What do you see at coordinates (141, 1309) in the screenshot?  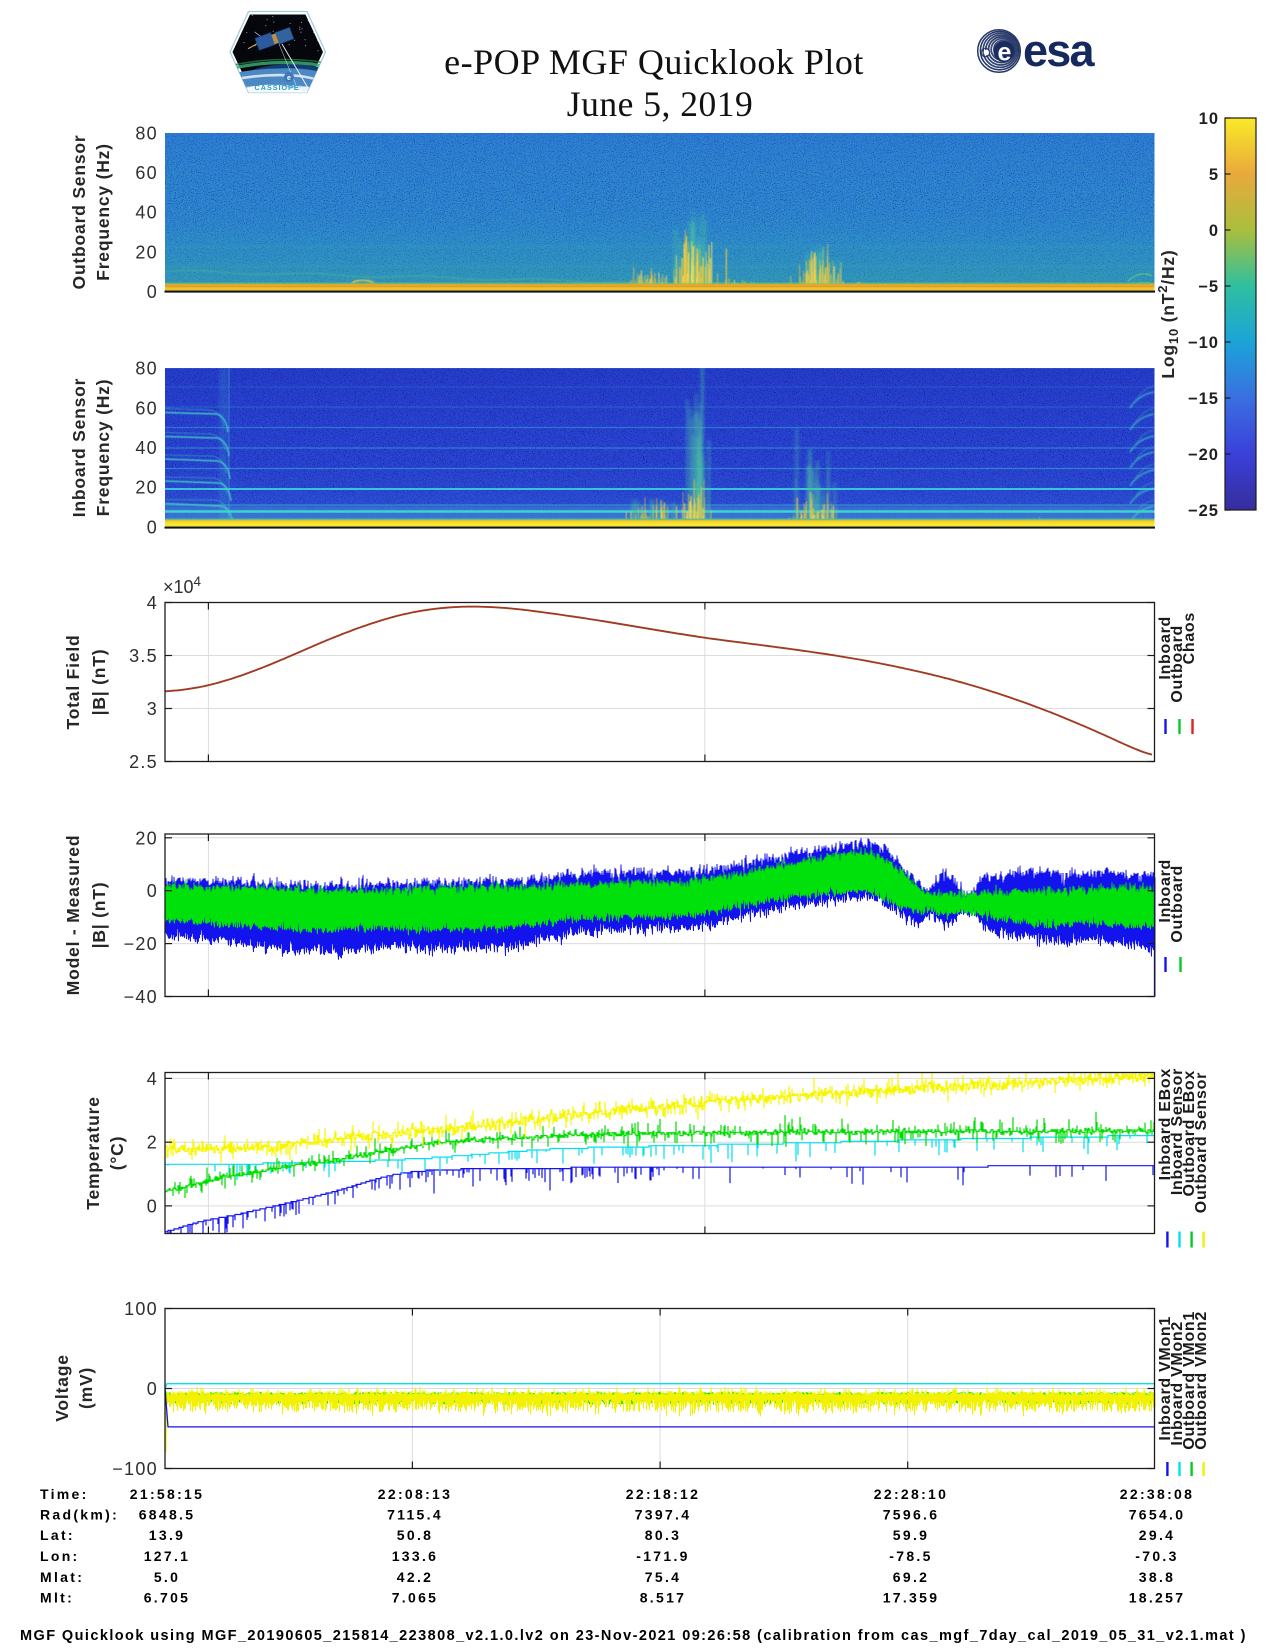 I see `svg-text: 100` at bounding box center [141, 1309].